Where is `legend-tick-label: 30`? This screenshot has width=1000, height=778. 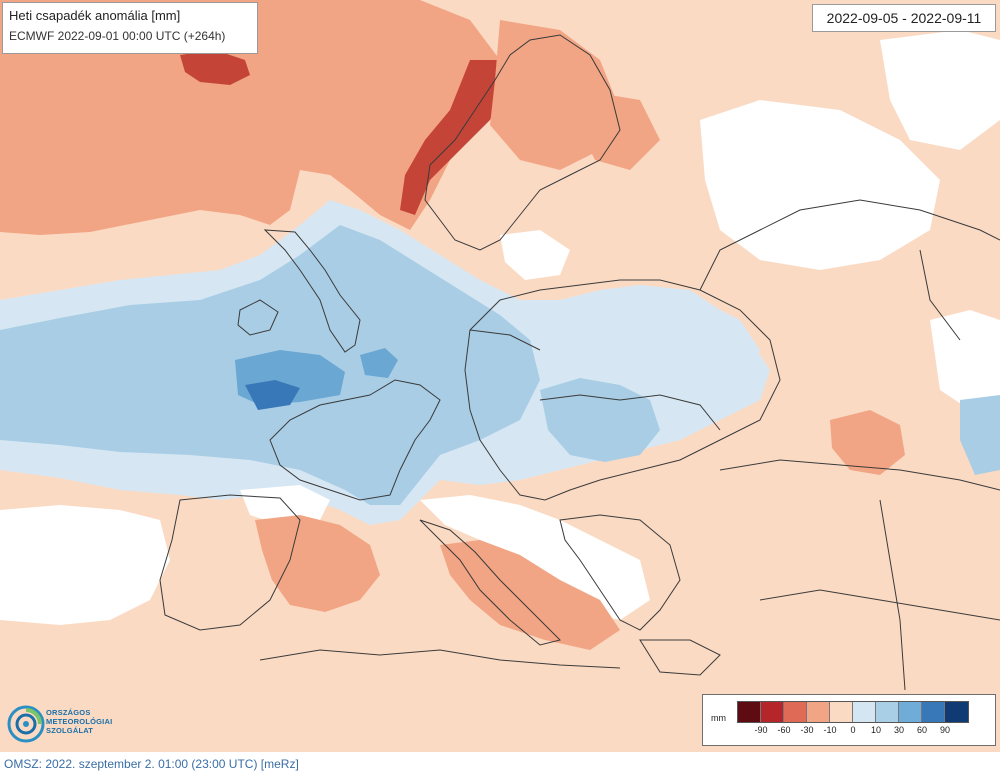 legend-tick-label: 30 is located at coordinates (899, 730).